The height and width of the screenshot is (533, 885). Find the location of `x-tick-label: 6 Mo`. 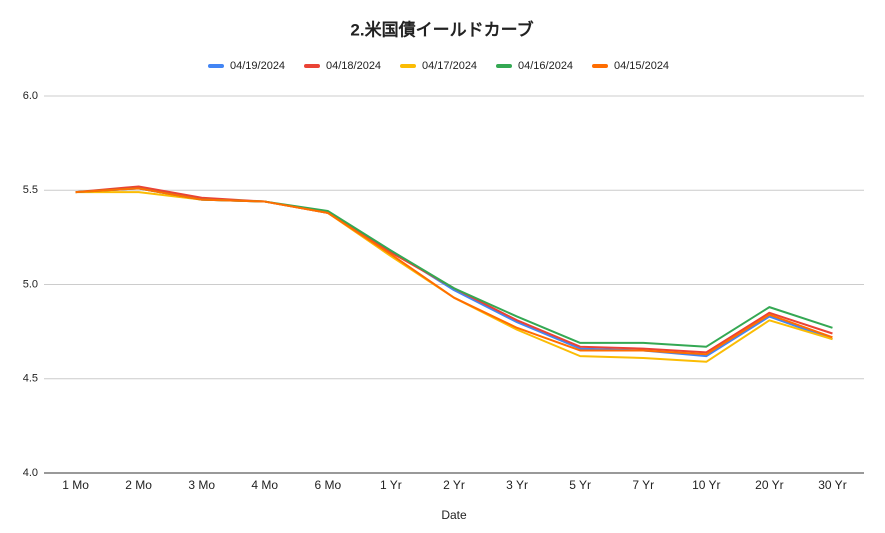

x-tick-label: 6 Mo is located at coordinates (328, 485).